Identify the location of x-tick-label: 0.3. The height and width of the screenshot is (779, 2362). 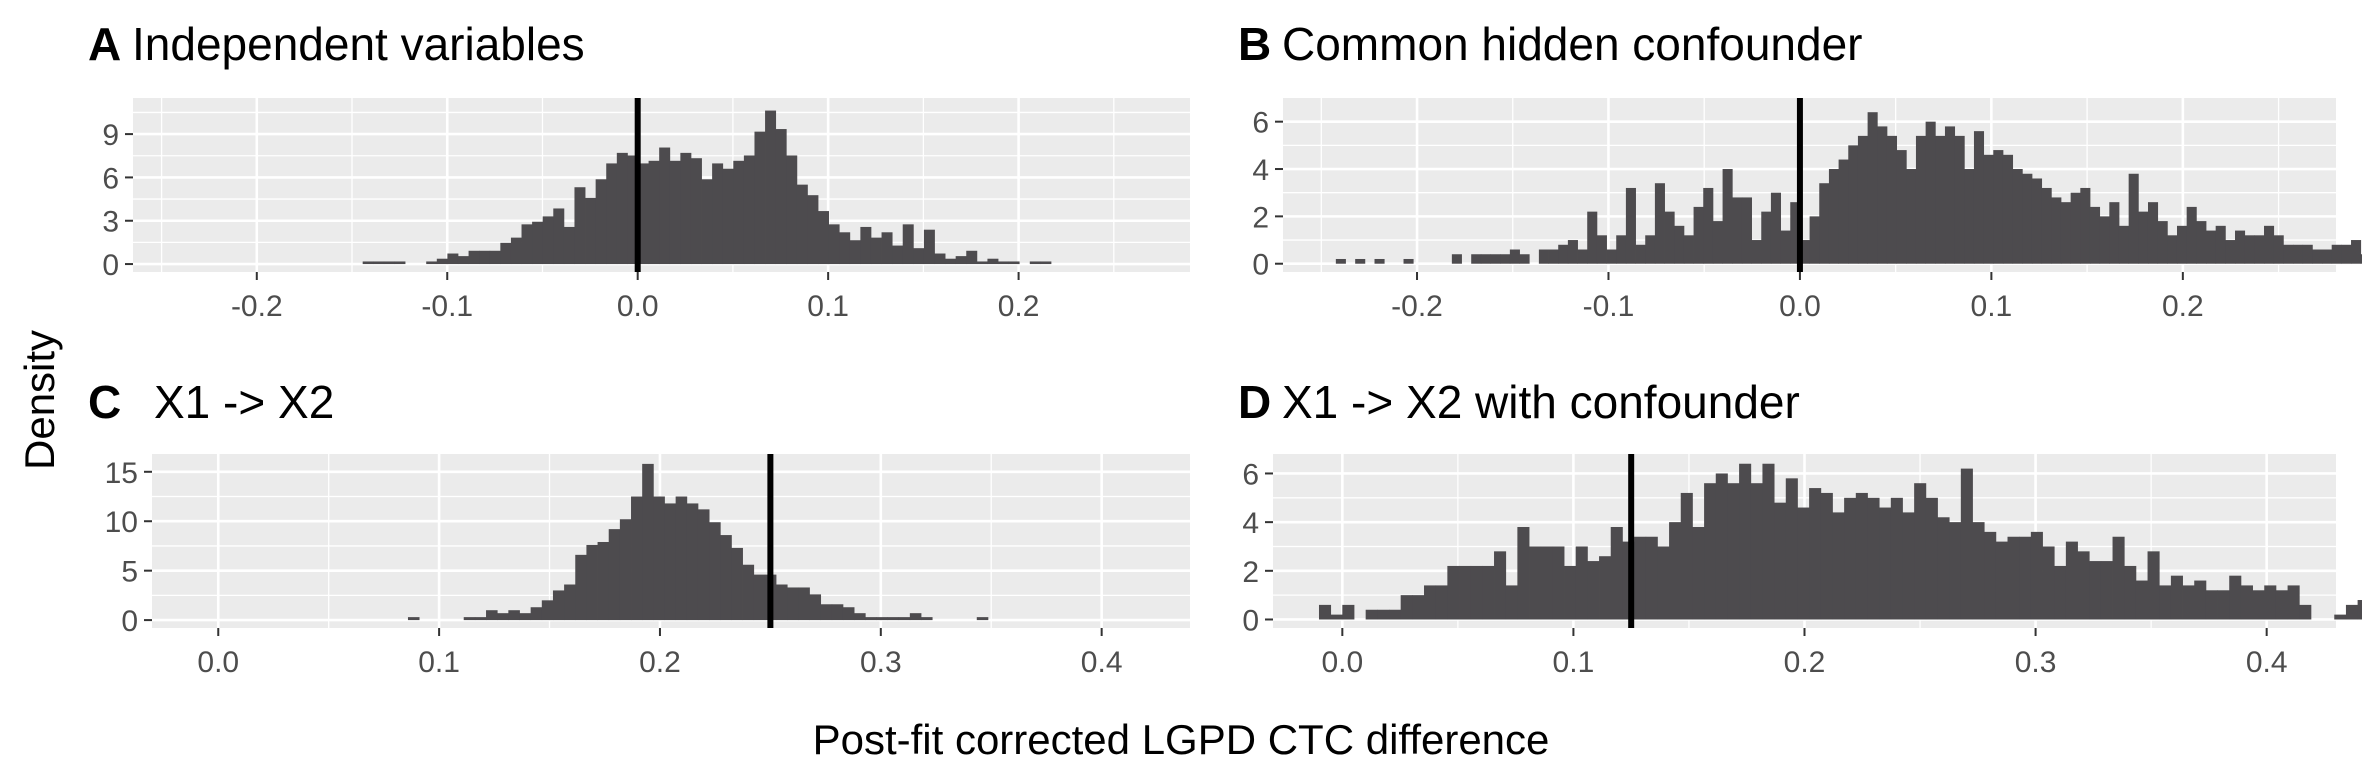
(2036, 662).